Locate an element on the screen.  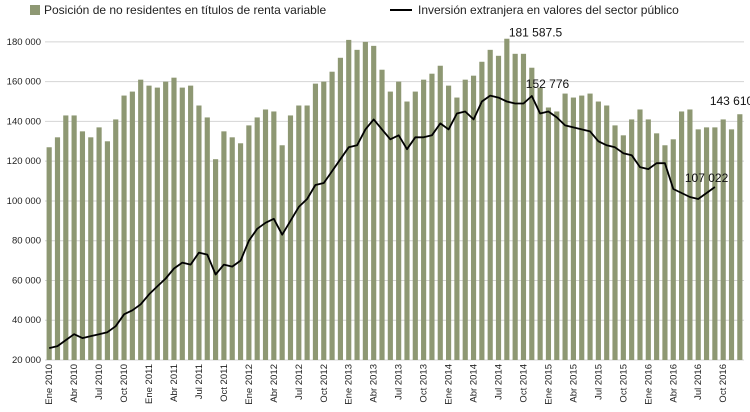
x-tick-label: Ene 2015 is located at coordinates (548, 384).